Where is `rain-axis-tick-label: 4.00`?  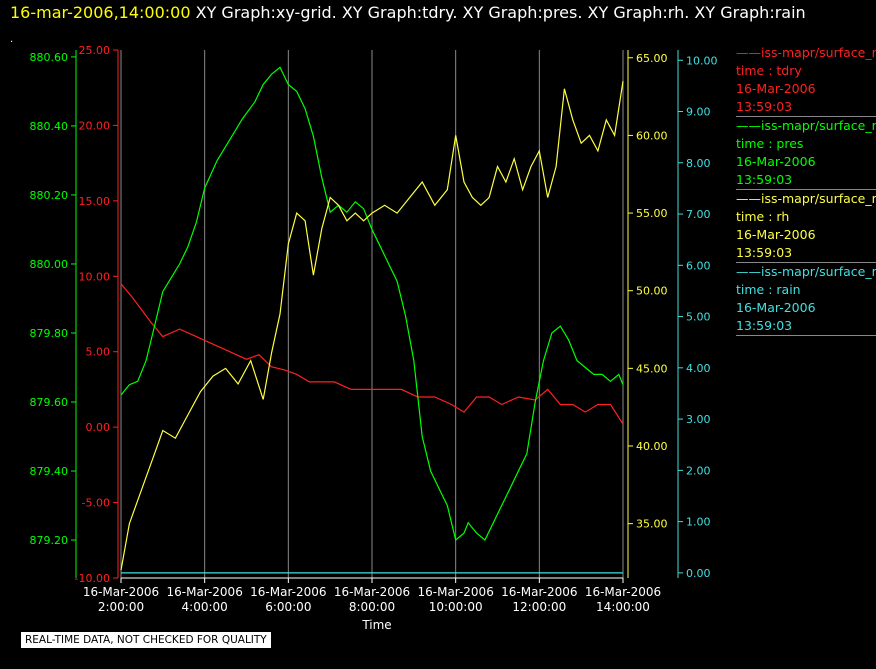 rain-axis-tick-label: 4.00 is located at coordinates (698, 368).